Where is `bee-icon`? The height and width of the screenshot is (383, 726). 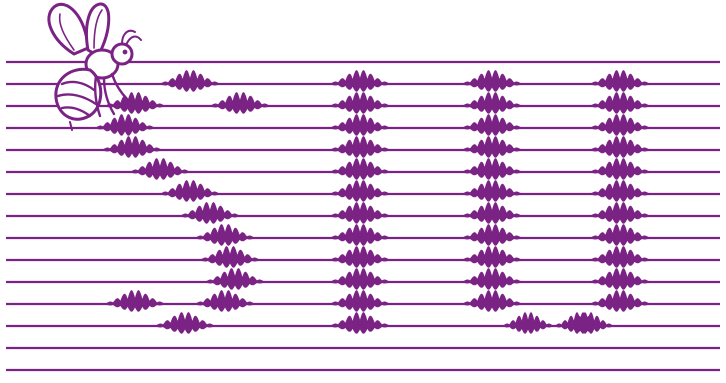 bee-icon is located at coordinates (94, 66).